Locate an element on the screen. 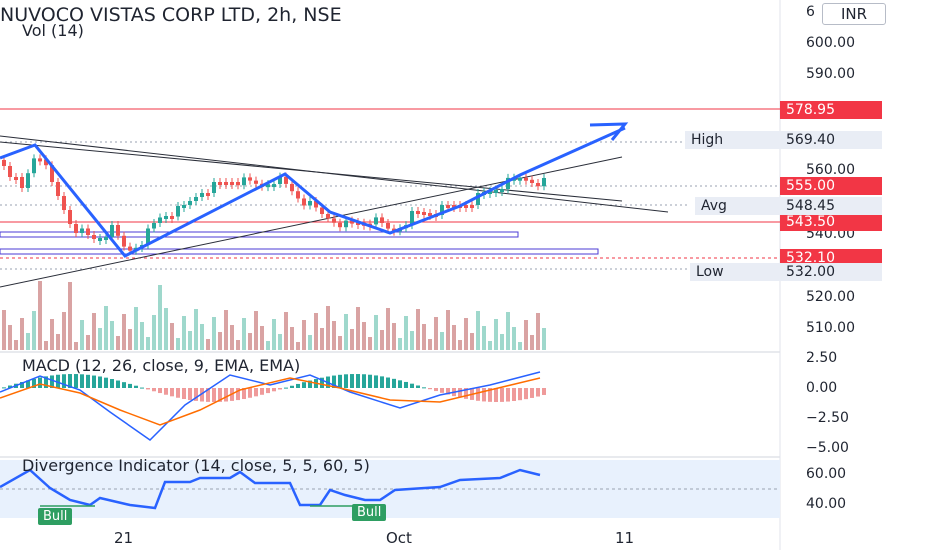  price-tag-532: 532.10 is located at coordinates (831, 258).